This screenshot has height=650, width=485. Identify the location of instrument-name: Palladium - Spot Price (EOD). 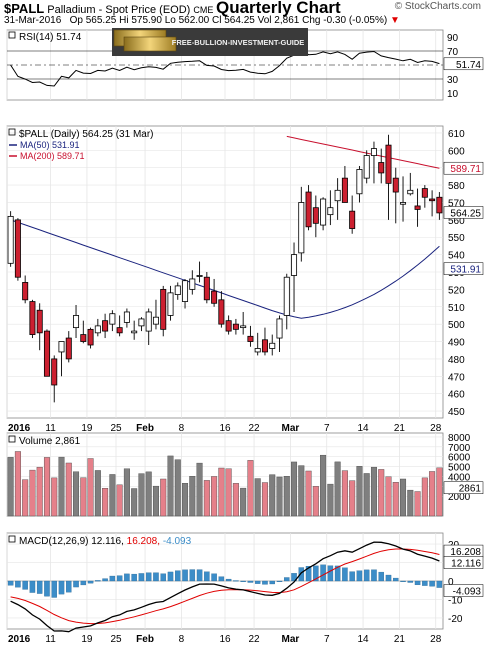
(119, 10).